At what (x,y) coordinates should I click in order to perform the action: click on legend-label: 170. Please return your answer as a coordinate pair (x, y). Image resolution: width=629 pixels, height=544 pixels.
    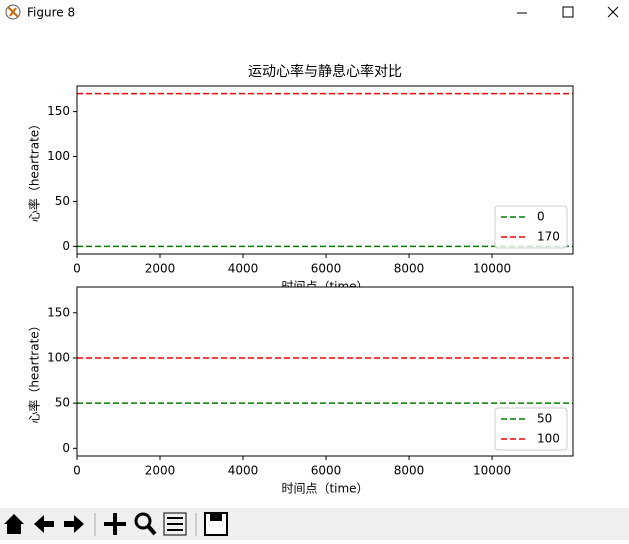
    Looking at the image, I should click on (548, 237).